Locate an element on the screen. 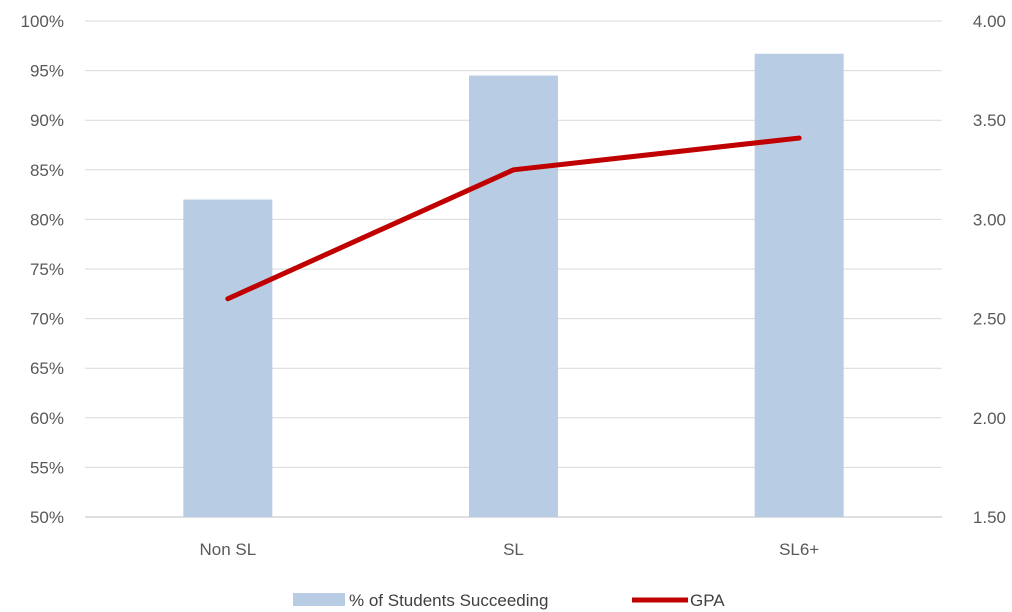  left-tick-label: 50% is located at coordinates (47, 517).